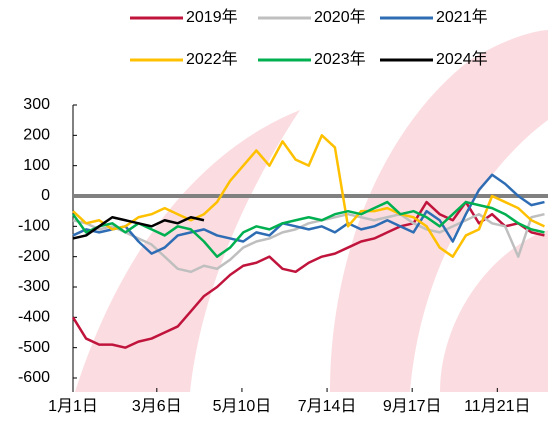  Describe the element at coordinates (34, 317) in the screenshot. I see `y-tick-label: -400` at that location.